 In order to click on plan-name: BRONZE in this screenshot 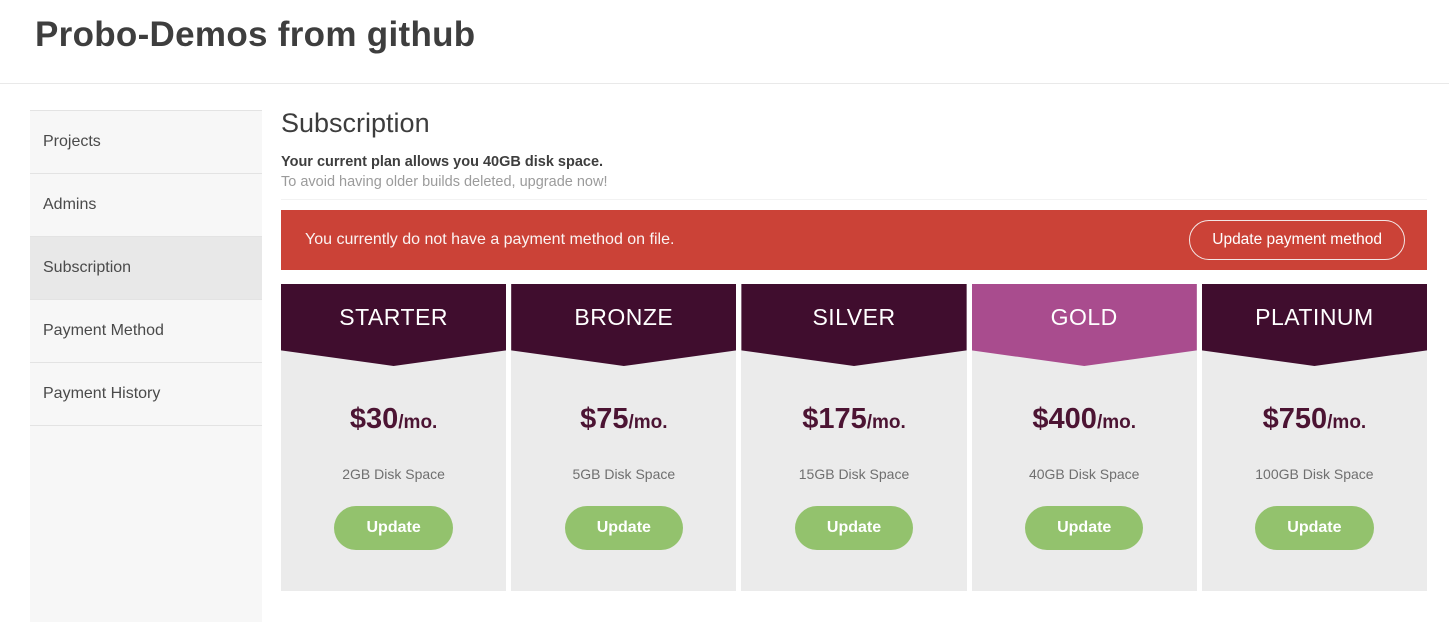, I will do `click(624, 325)`.